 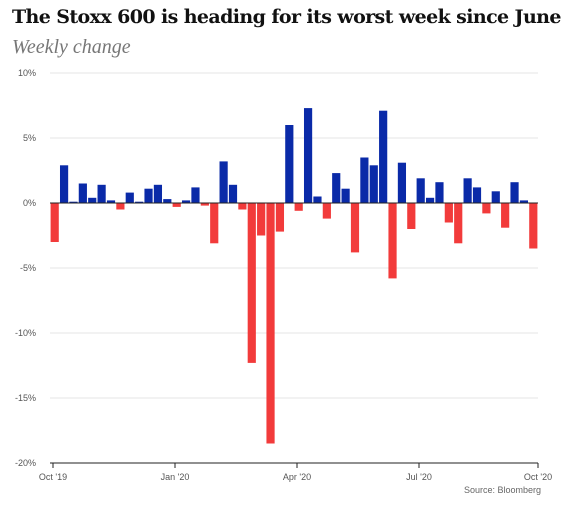 I want to click on y-axis-ticks: 10% 5% 0% -5% -10% -15% -20%, so click(x=25, y=268).